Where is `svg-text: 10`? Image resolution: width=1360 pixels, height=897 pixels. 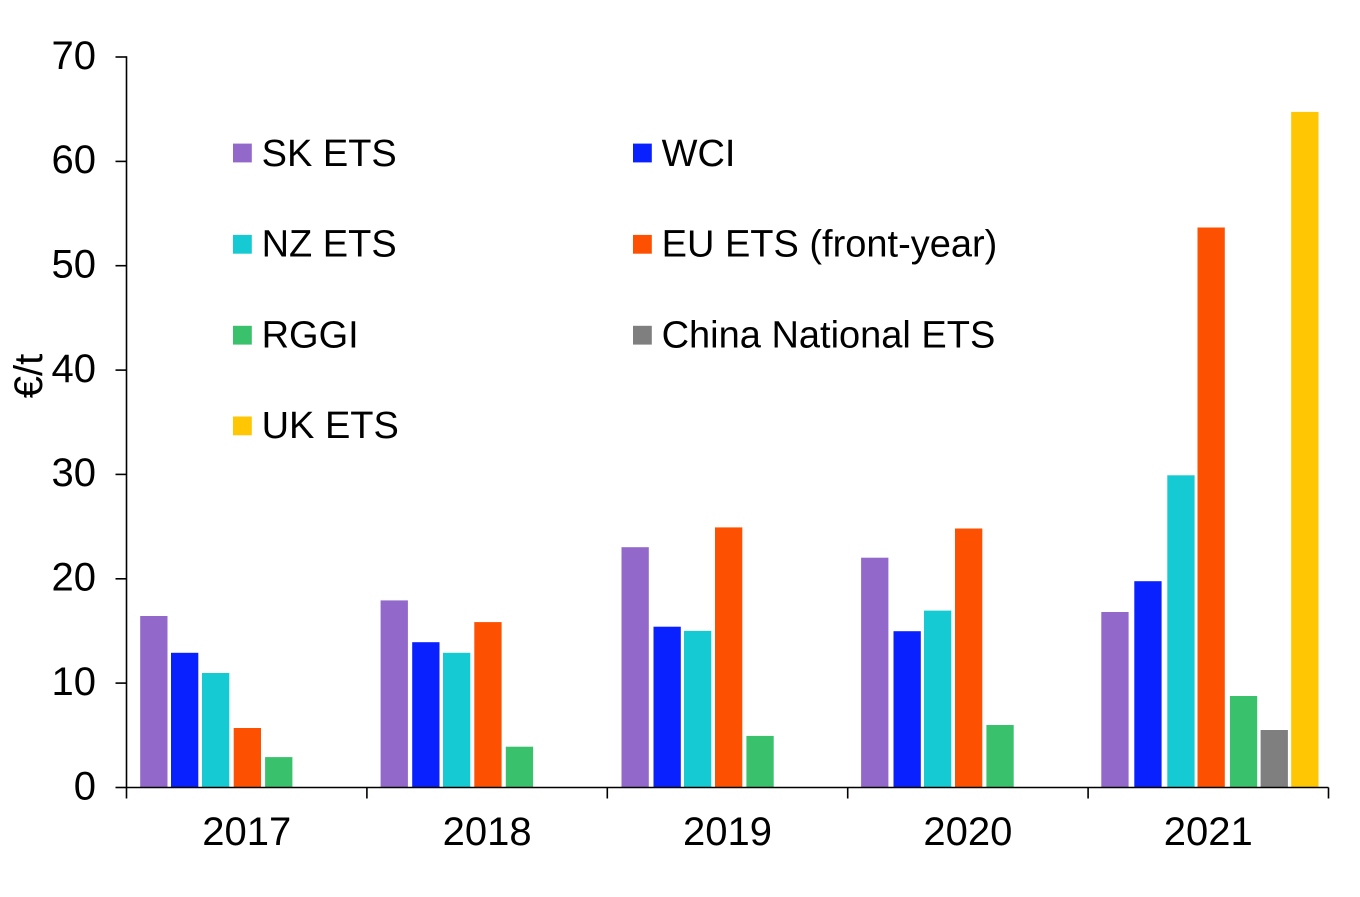
svg-text: 10 is located at coordinates (74, 682).